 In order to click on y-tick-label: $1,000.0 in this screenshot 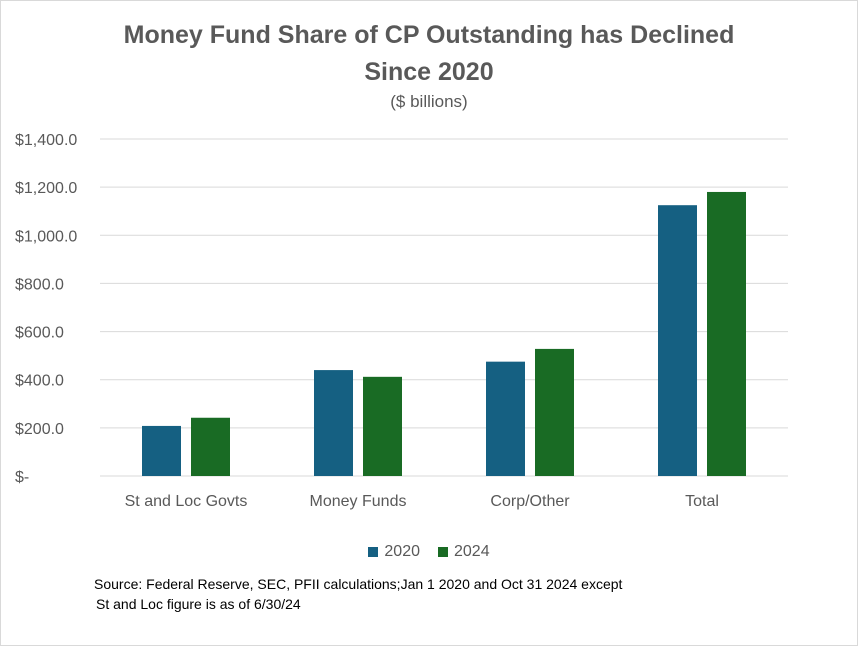, I will do `click(46, 236)`.